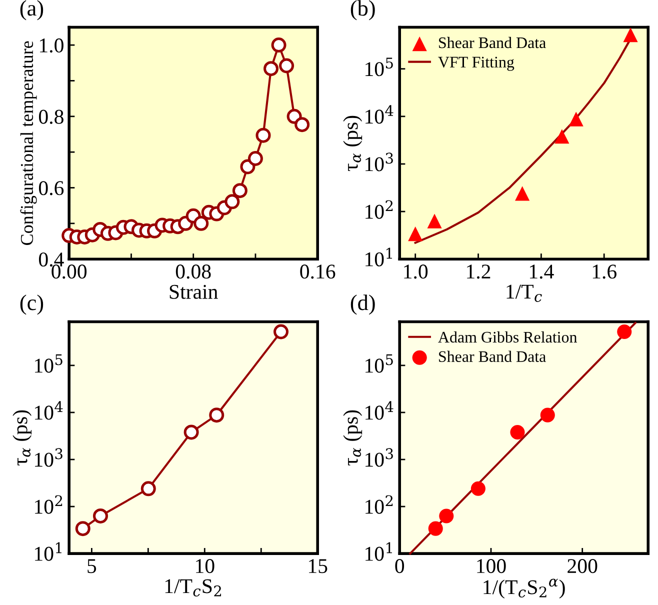 This screenshot has width=658, height=605. What do you see at coordinates (524, 588) in the screenshot?
I see `x-axis-title: 1/(T$_{c}$S$_{2}$$^{α}$)` at bounding box center [524, 588].